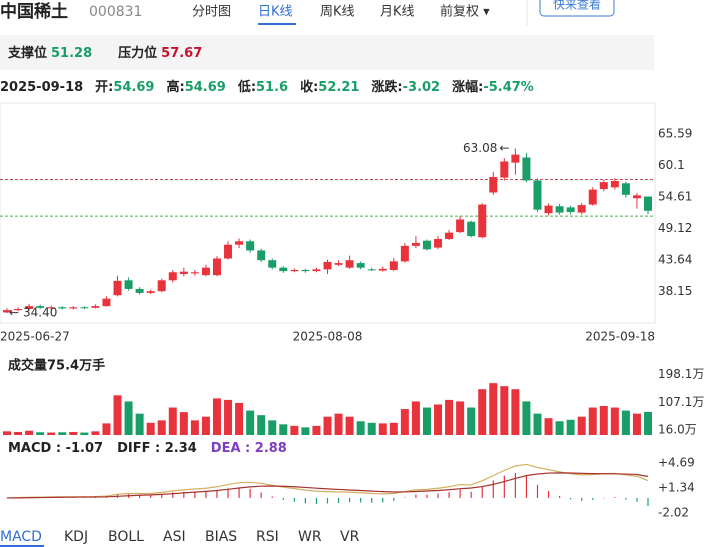 Image resolution: width=720 pixels, height=547 pixels. What do you see at coordinates (27, 53) in the screenshot?
I see `support-label: 支撑位` at bounding box center [27, 53].